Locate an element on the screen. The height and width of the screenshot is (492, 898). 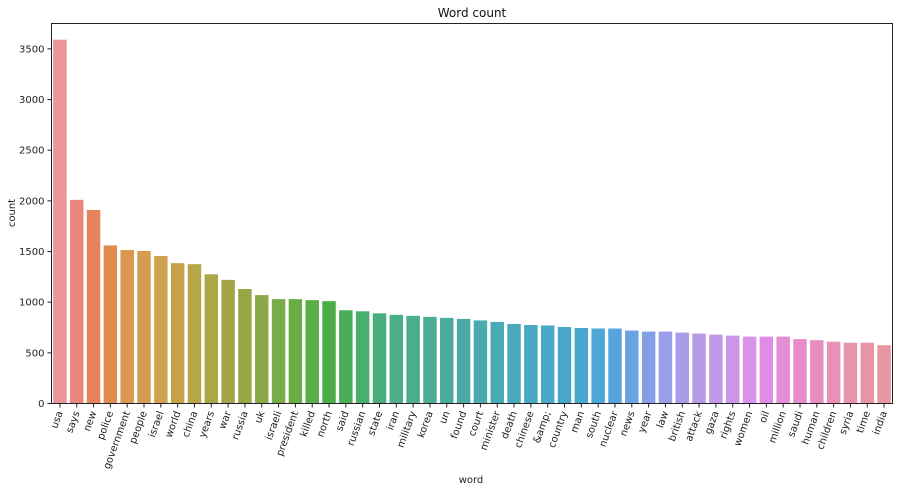
x-tick-label: korea is located at coordinates (426, 425).